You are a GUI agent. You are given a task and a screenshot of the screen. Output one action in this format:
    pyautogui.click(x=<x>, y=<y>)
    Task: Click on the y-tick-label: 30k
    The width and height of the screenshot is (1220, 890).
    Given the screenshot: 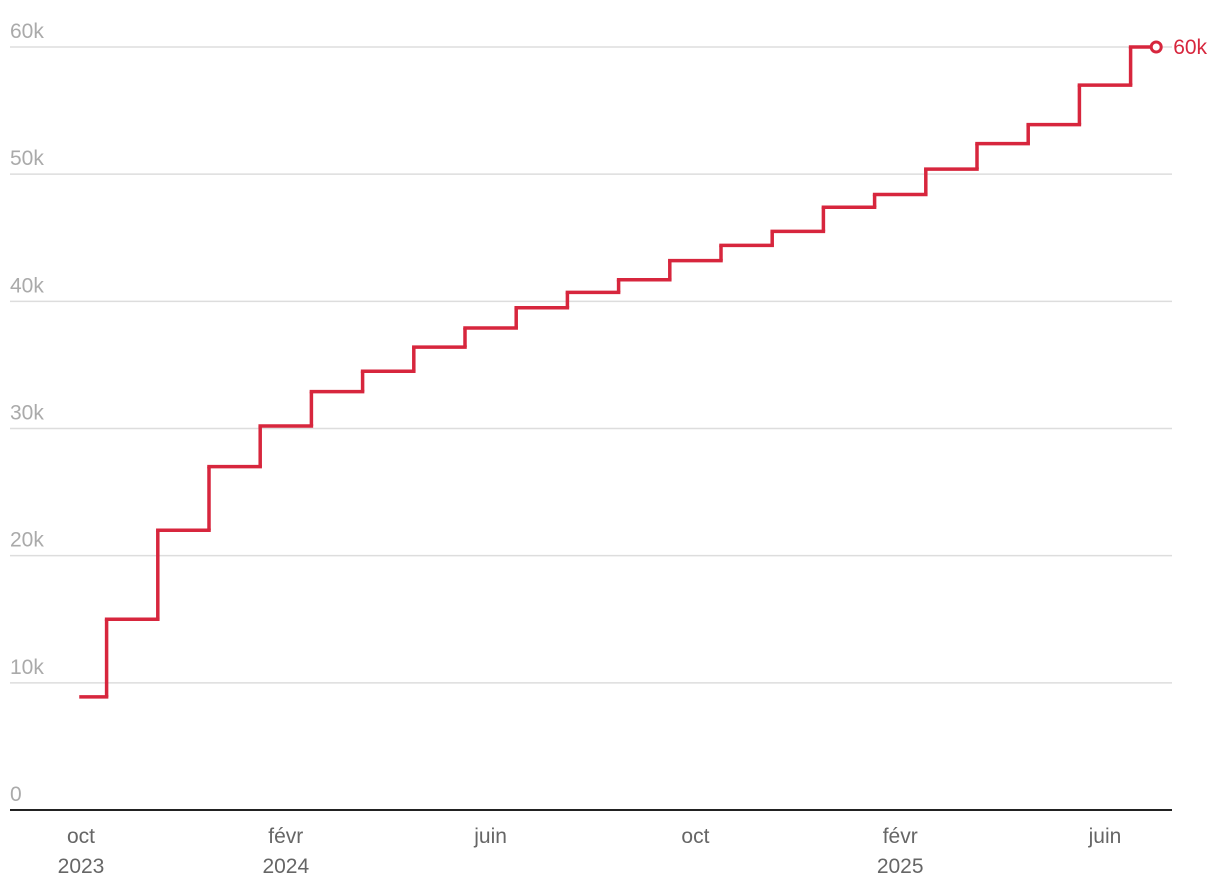 What is the action you would take?
    pyautogui.click(x=27, y=413)
    